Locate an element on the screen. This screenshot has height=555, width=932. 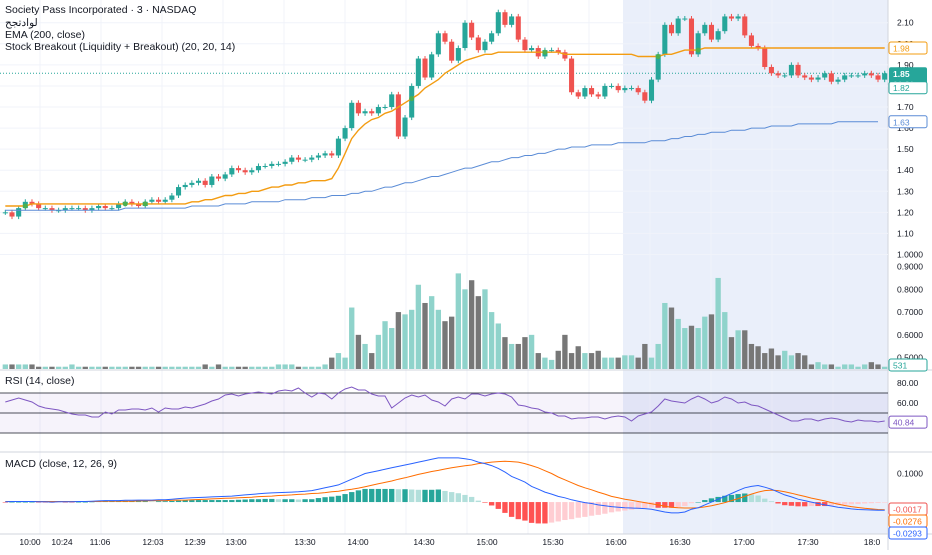
macd-panel-label: MACD (close, 12, 26, 9) is located at coordinates (61, 464).